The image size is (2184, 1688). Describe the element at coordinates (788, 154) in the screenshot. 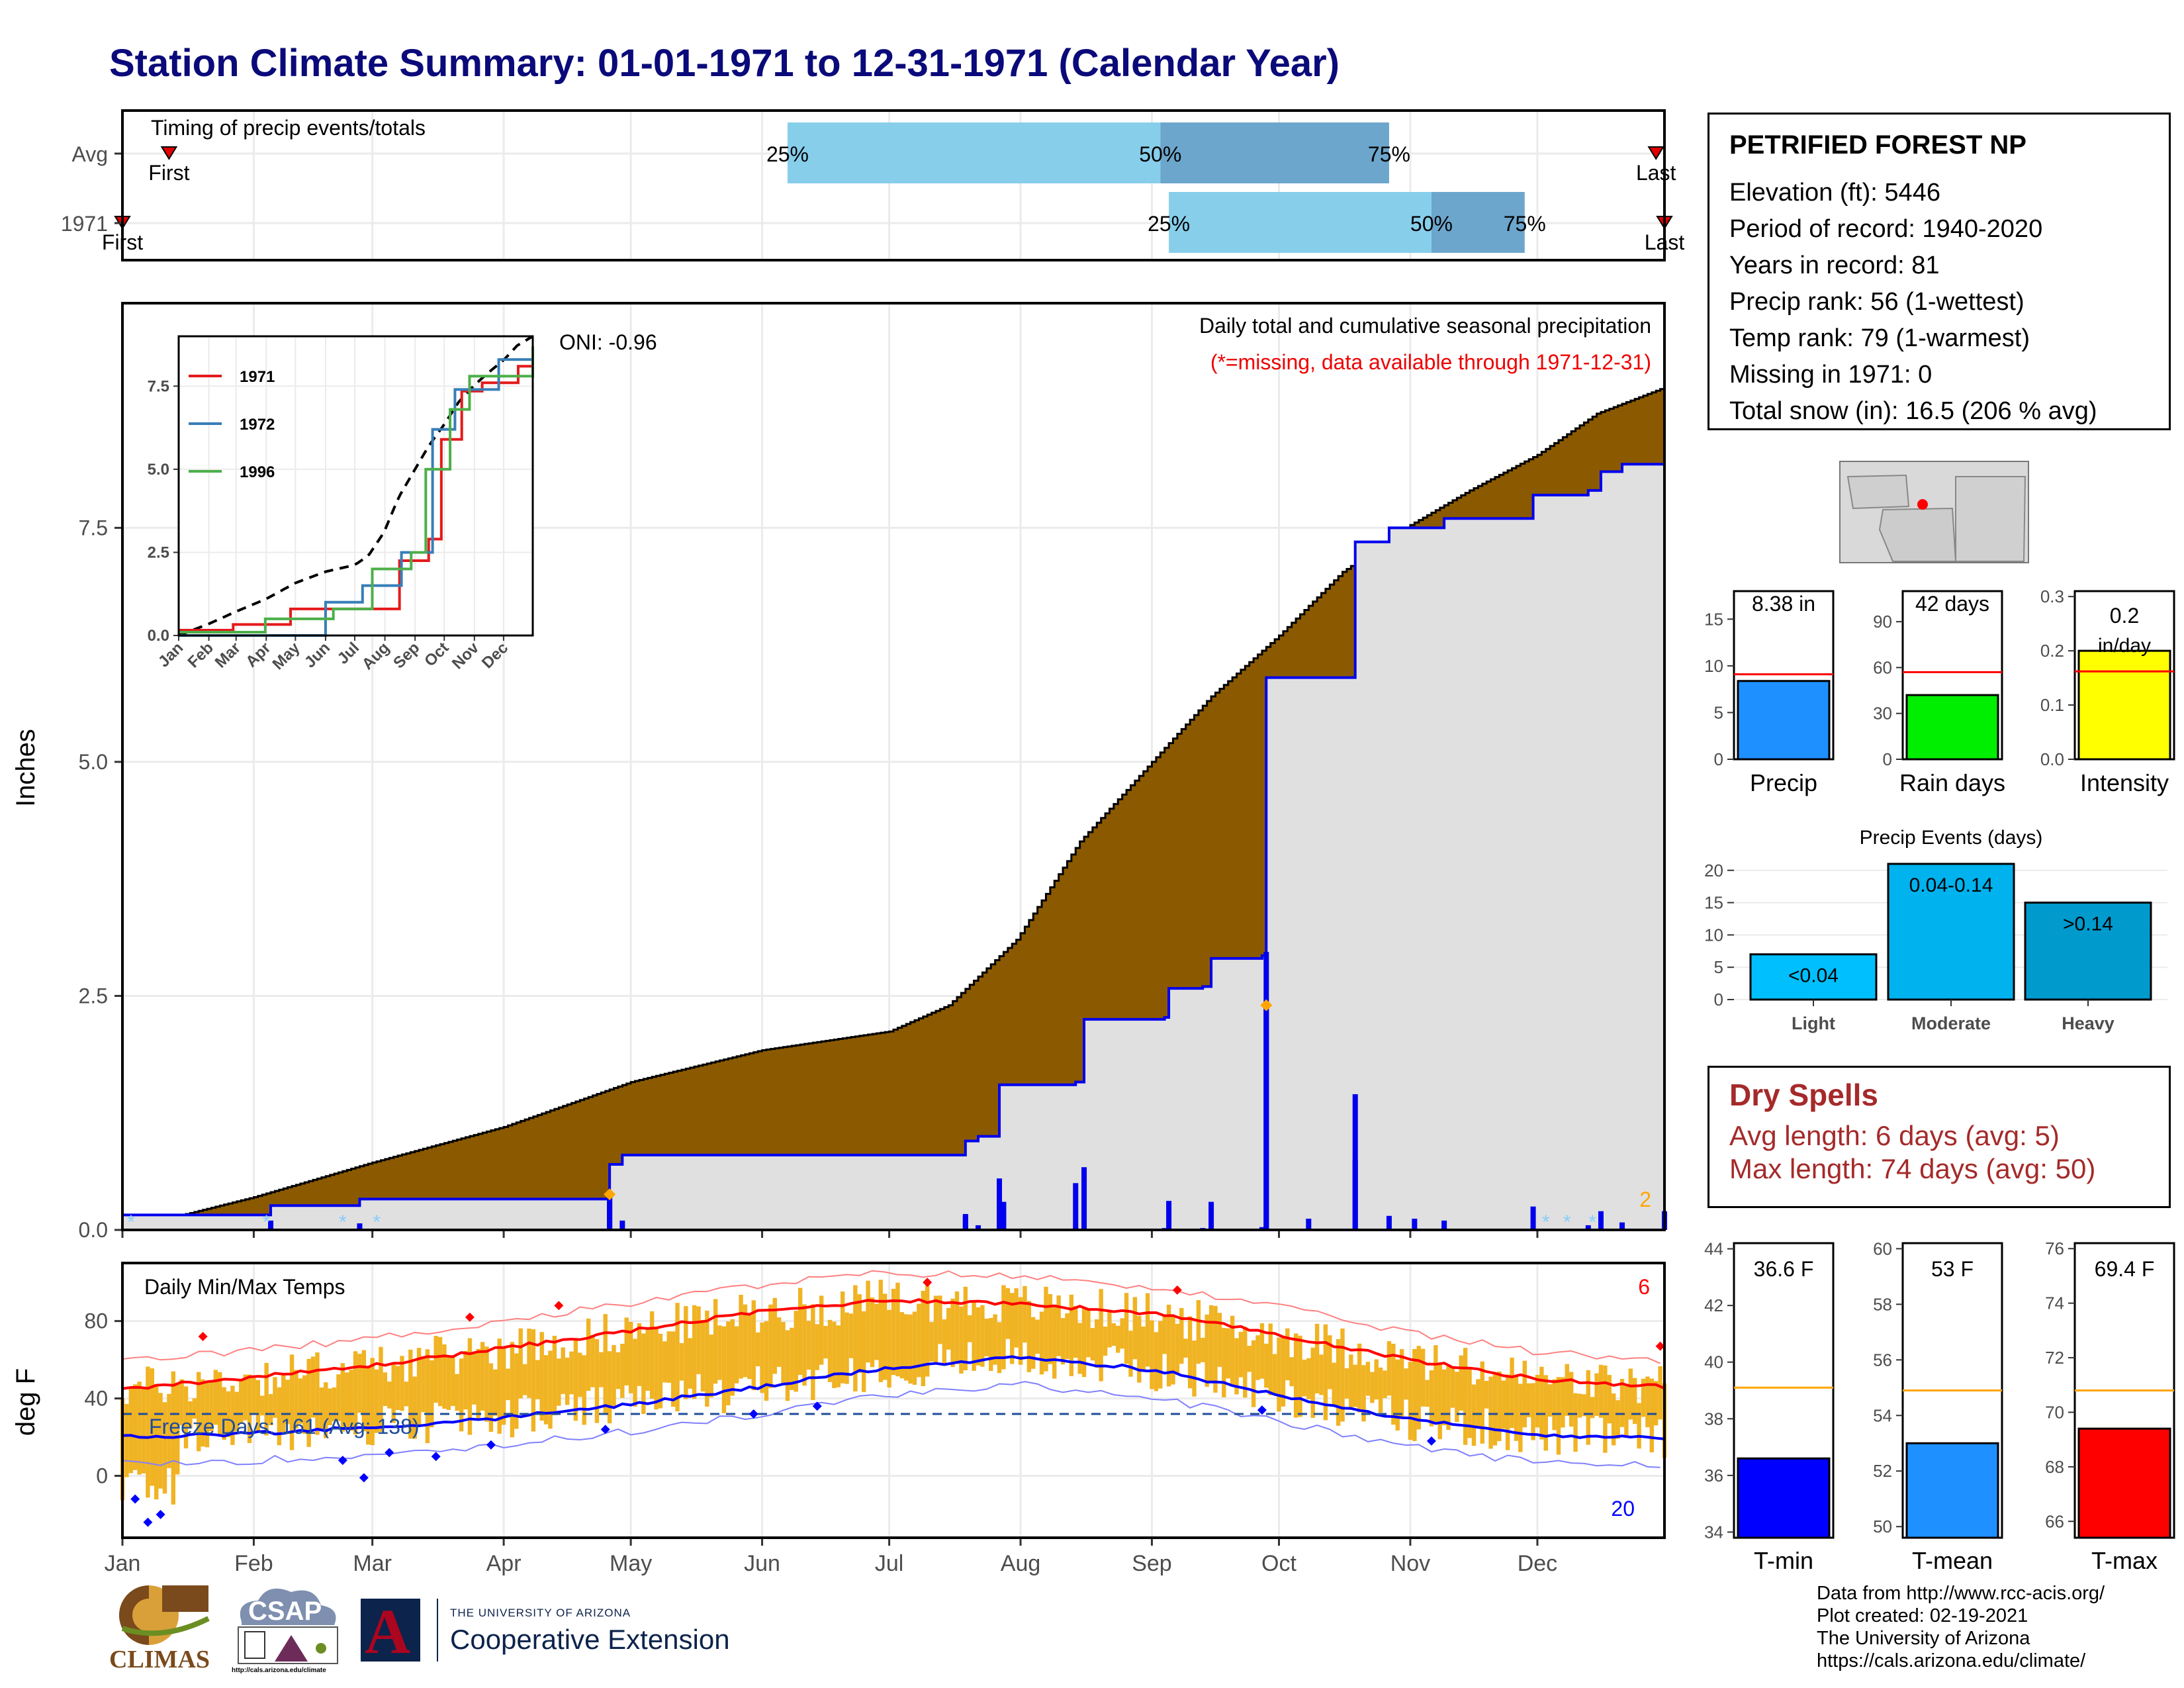

I see `timing-pct-label: 25%` at that location.